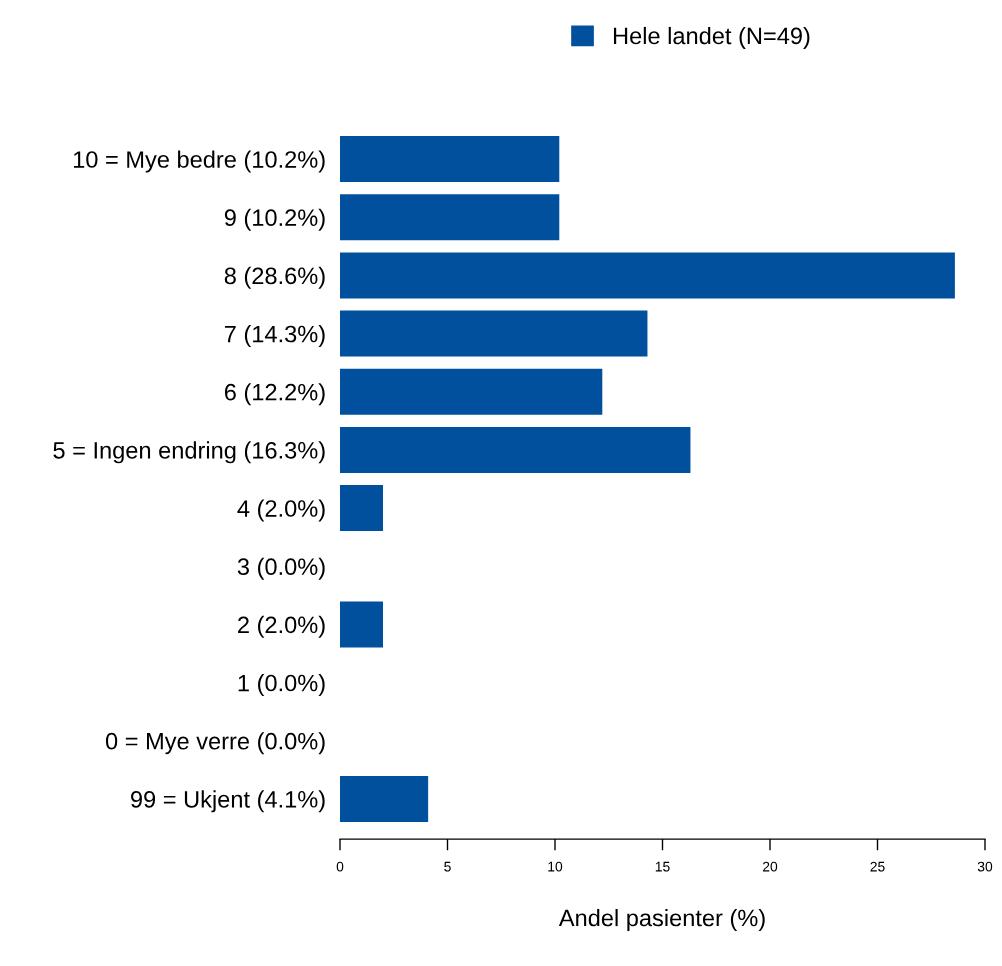 The width and height of the screenshot is (1002, 966). I want to click on y-tick-label: 8 (28.6%), so click(274, 277).